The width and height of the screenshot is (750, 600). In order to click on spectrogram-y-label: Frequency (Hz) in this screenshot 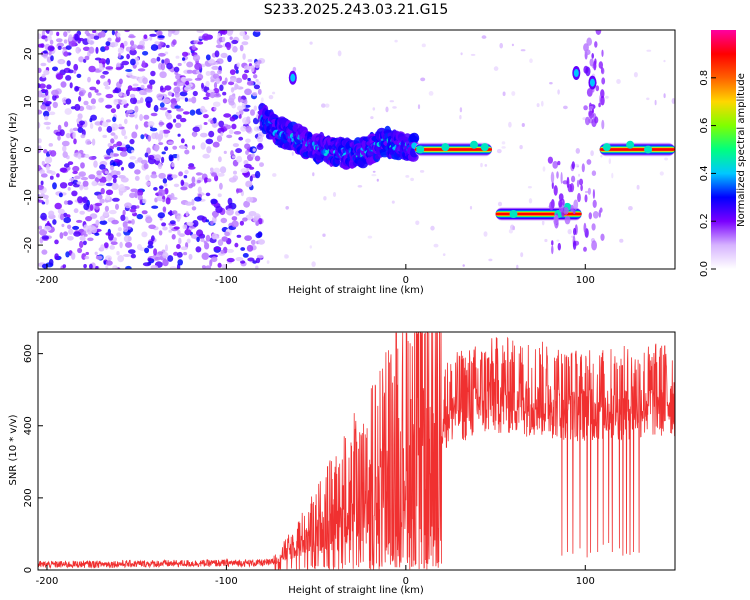, I will do `click(13, 150)`.